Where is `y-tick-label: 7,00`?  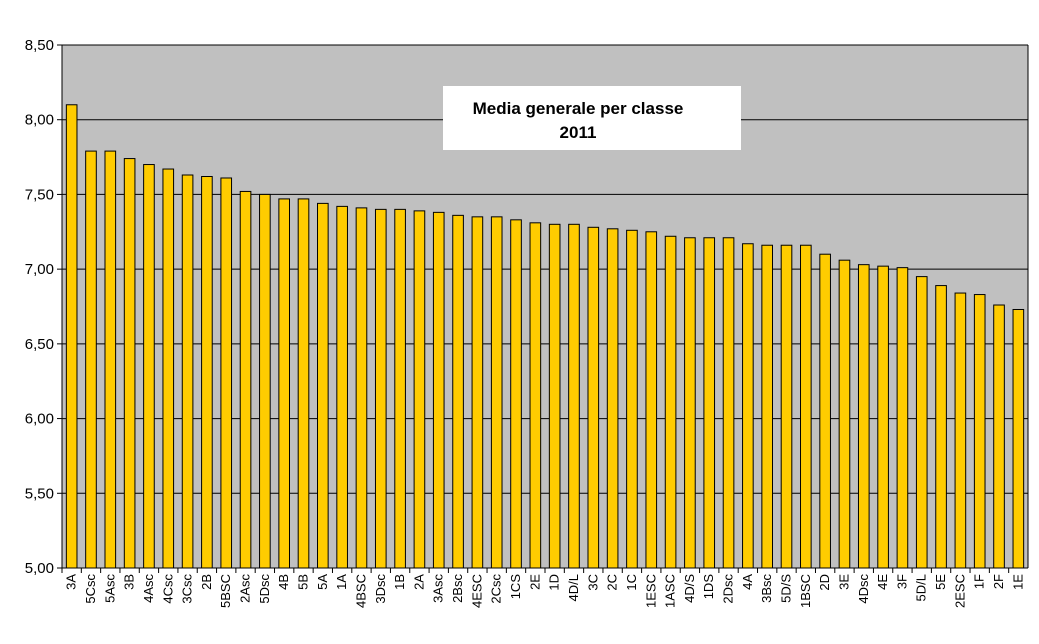 y-tick-label: 7,00 is located at coordinates (39, 269).